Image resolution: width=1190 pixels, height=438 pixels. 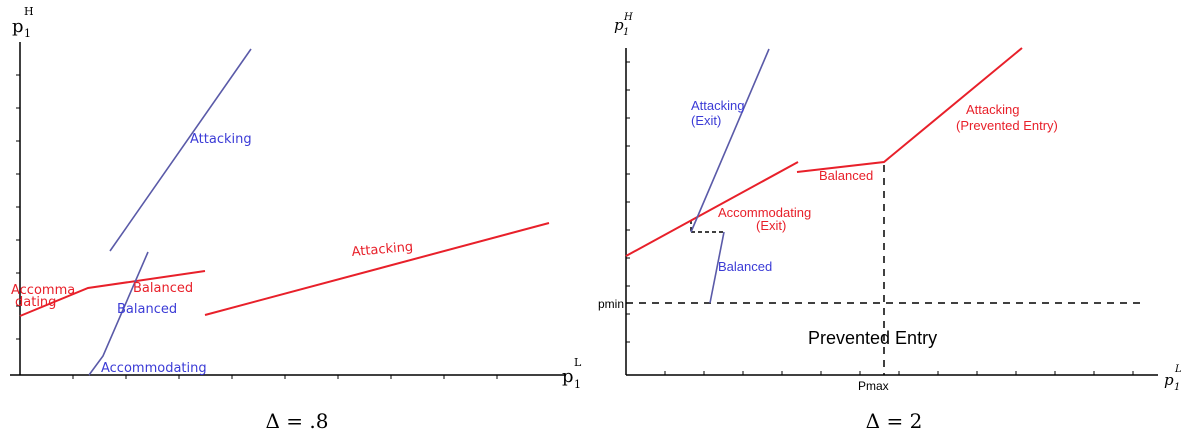 What do you see at coordinates (873, 386) in the screenshot?
I see `right-label-pmax: Pmax` at bounding box center [873, 386].